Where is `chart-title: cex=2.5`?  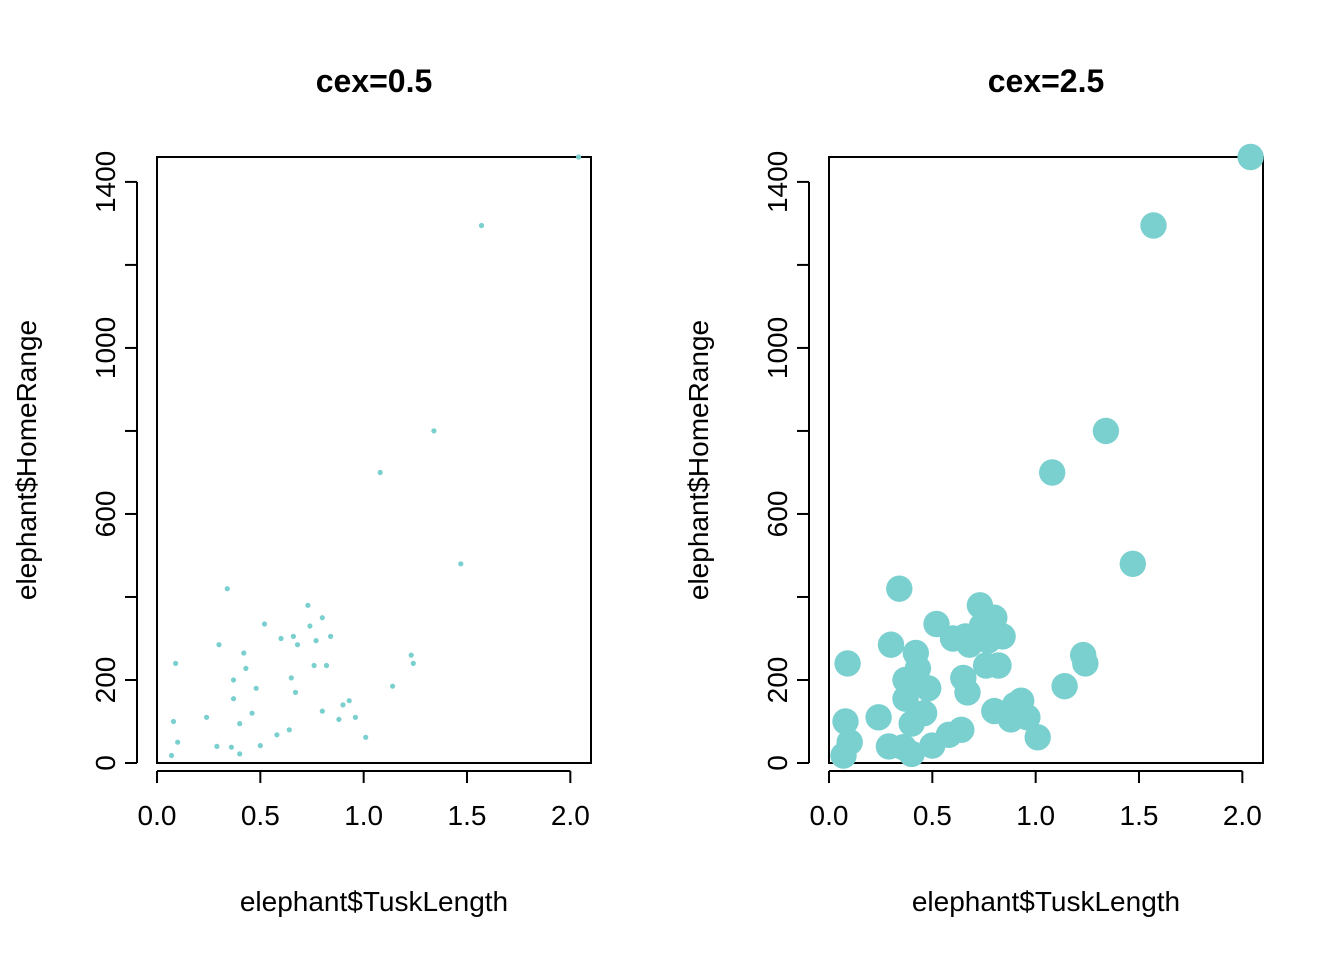
chart-title: cex=2.5 is located at coordinates (1046, 81).